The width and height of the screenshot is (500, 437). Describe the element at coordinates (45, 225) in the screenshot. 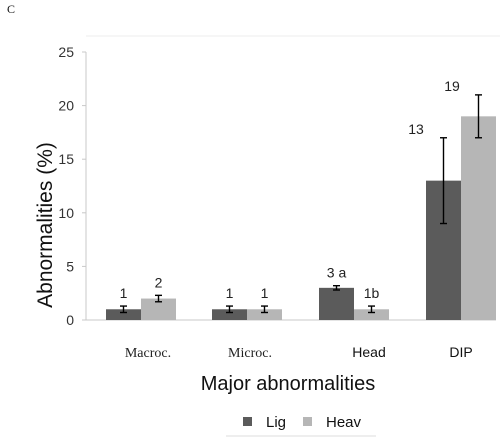

I see `y-axis-label: Abnormalities (%)` at that location.